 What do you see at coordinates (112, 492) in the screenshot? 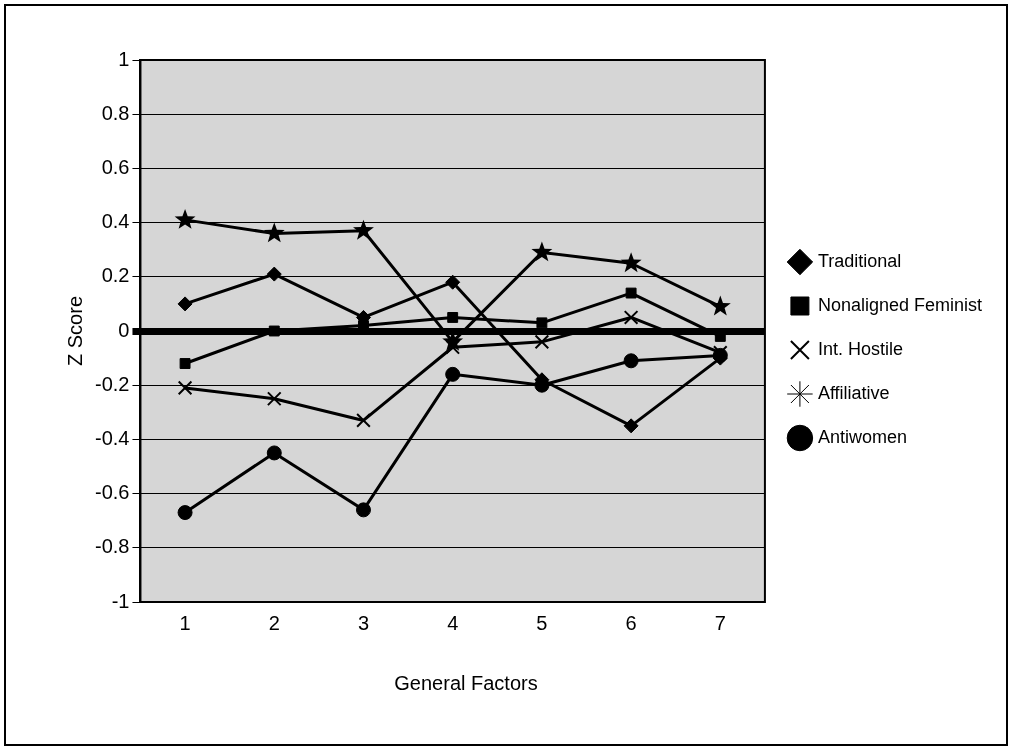
I see `y-tick-label: -0.6` at bounding box center [112, 492].